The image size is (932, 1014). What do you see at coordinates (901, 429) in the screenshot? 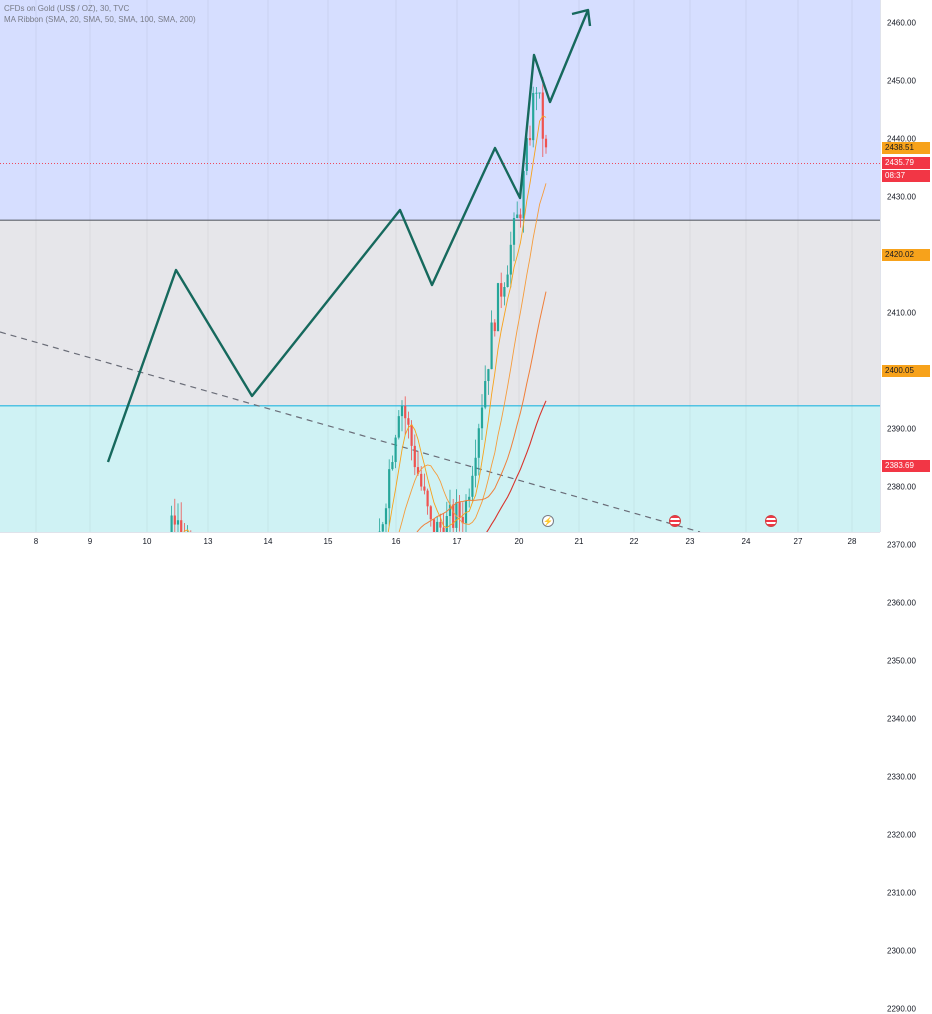
I see `price-tick-label: 2390.00` at bounding box center [901, 429].